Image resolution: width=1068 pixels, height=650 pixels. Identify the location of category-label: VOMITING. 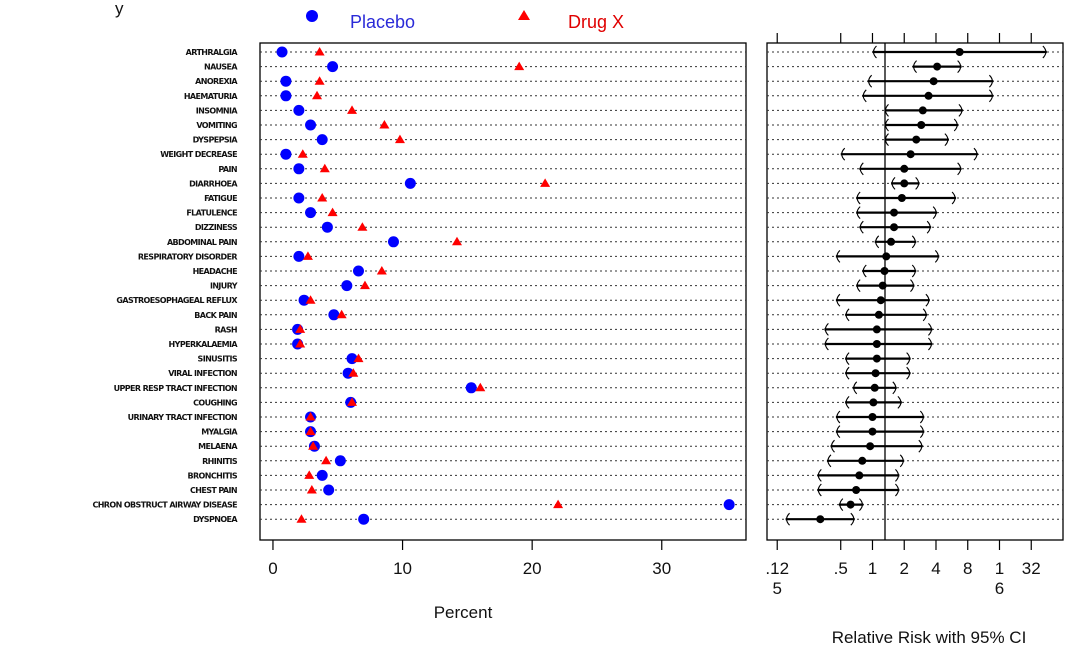
(216, 125).